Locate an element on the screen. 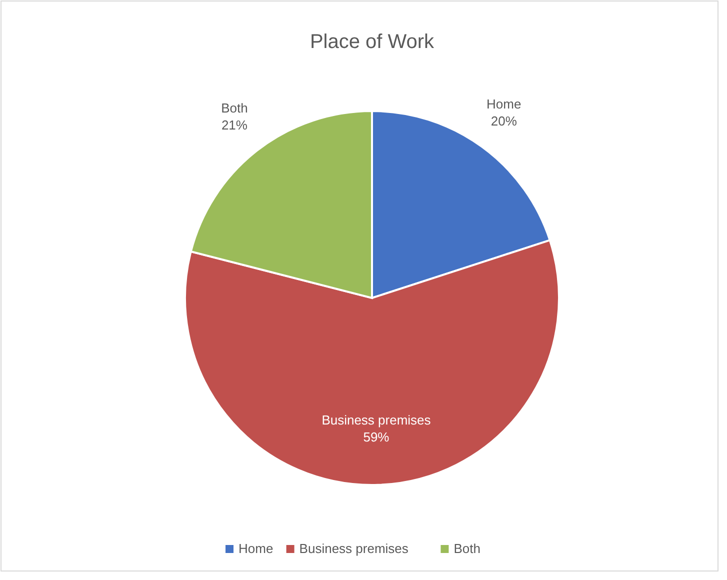 Image resolution: width=727 pixels, height=580 pixels. data-label: 59% is located at coordinates (376, 437).